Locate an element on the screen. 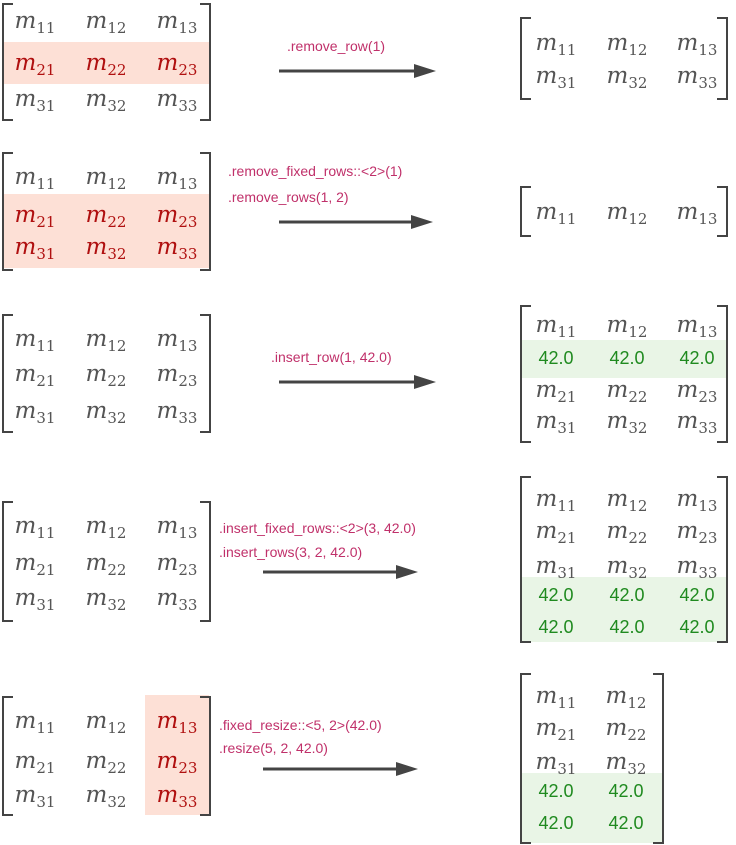 The image size is (736, 845). after-matrix: m11 m12 m13 is located at coordinates (624, 211).